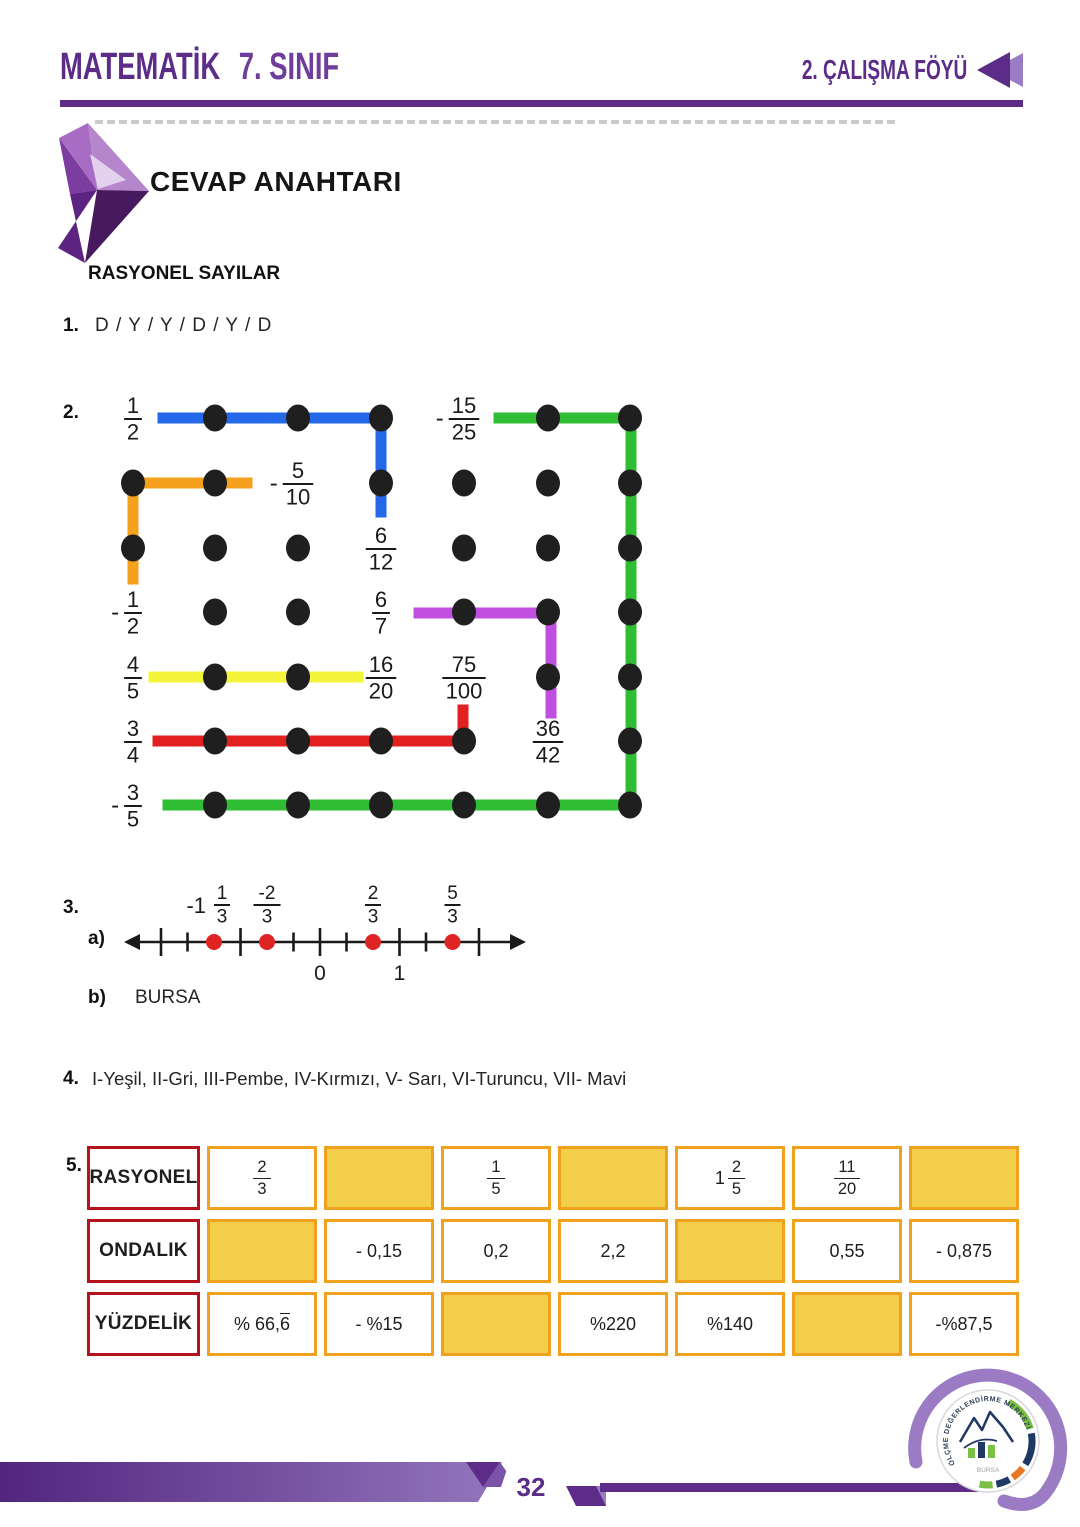 The height and width of the screenshot is (1527, 1080). Describe the element at coordinates (548, 754) in the screenshot. I see `svg-text: 42` at that location.